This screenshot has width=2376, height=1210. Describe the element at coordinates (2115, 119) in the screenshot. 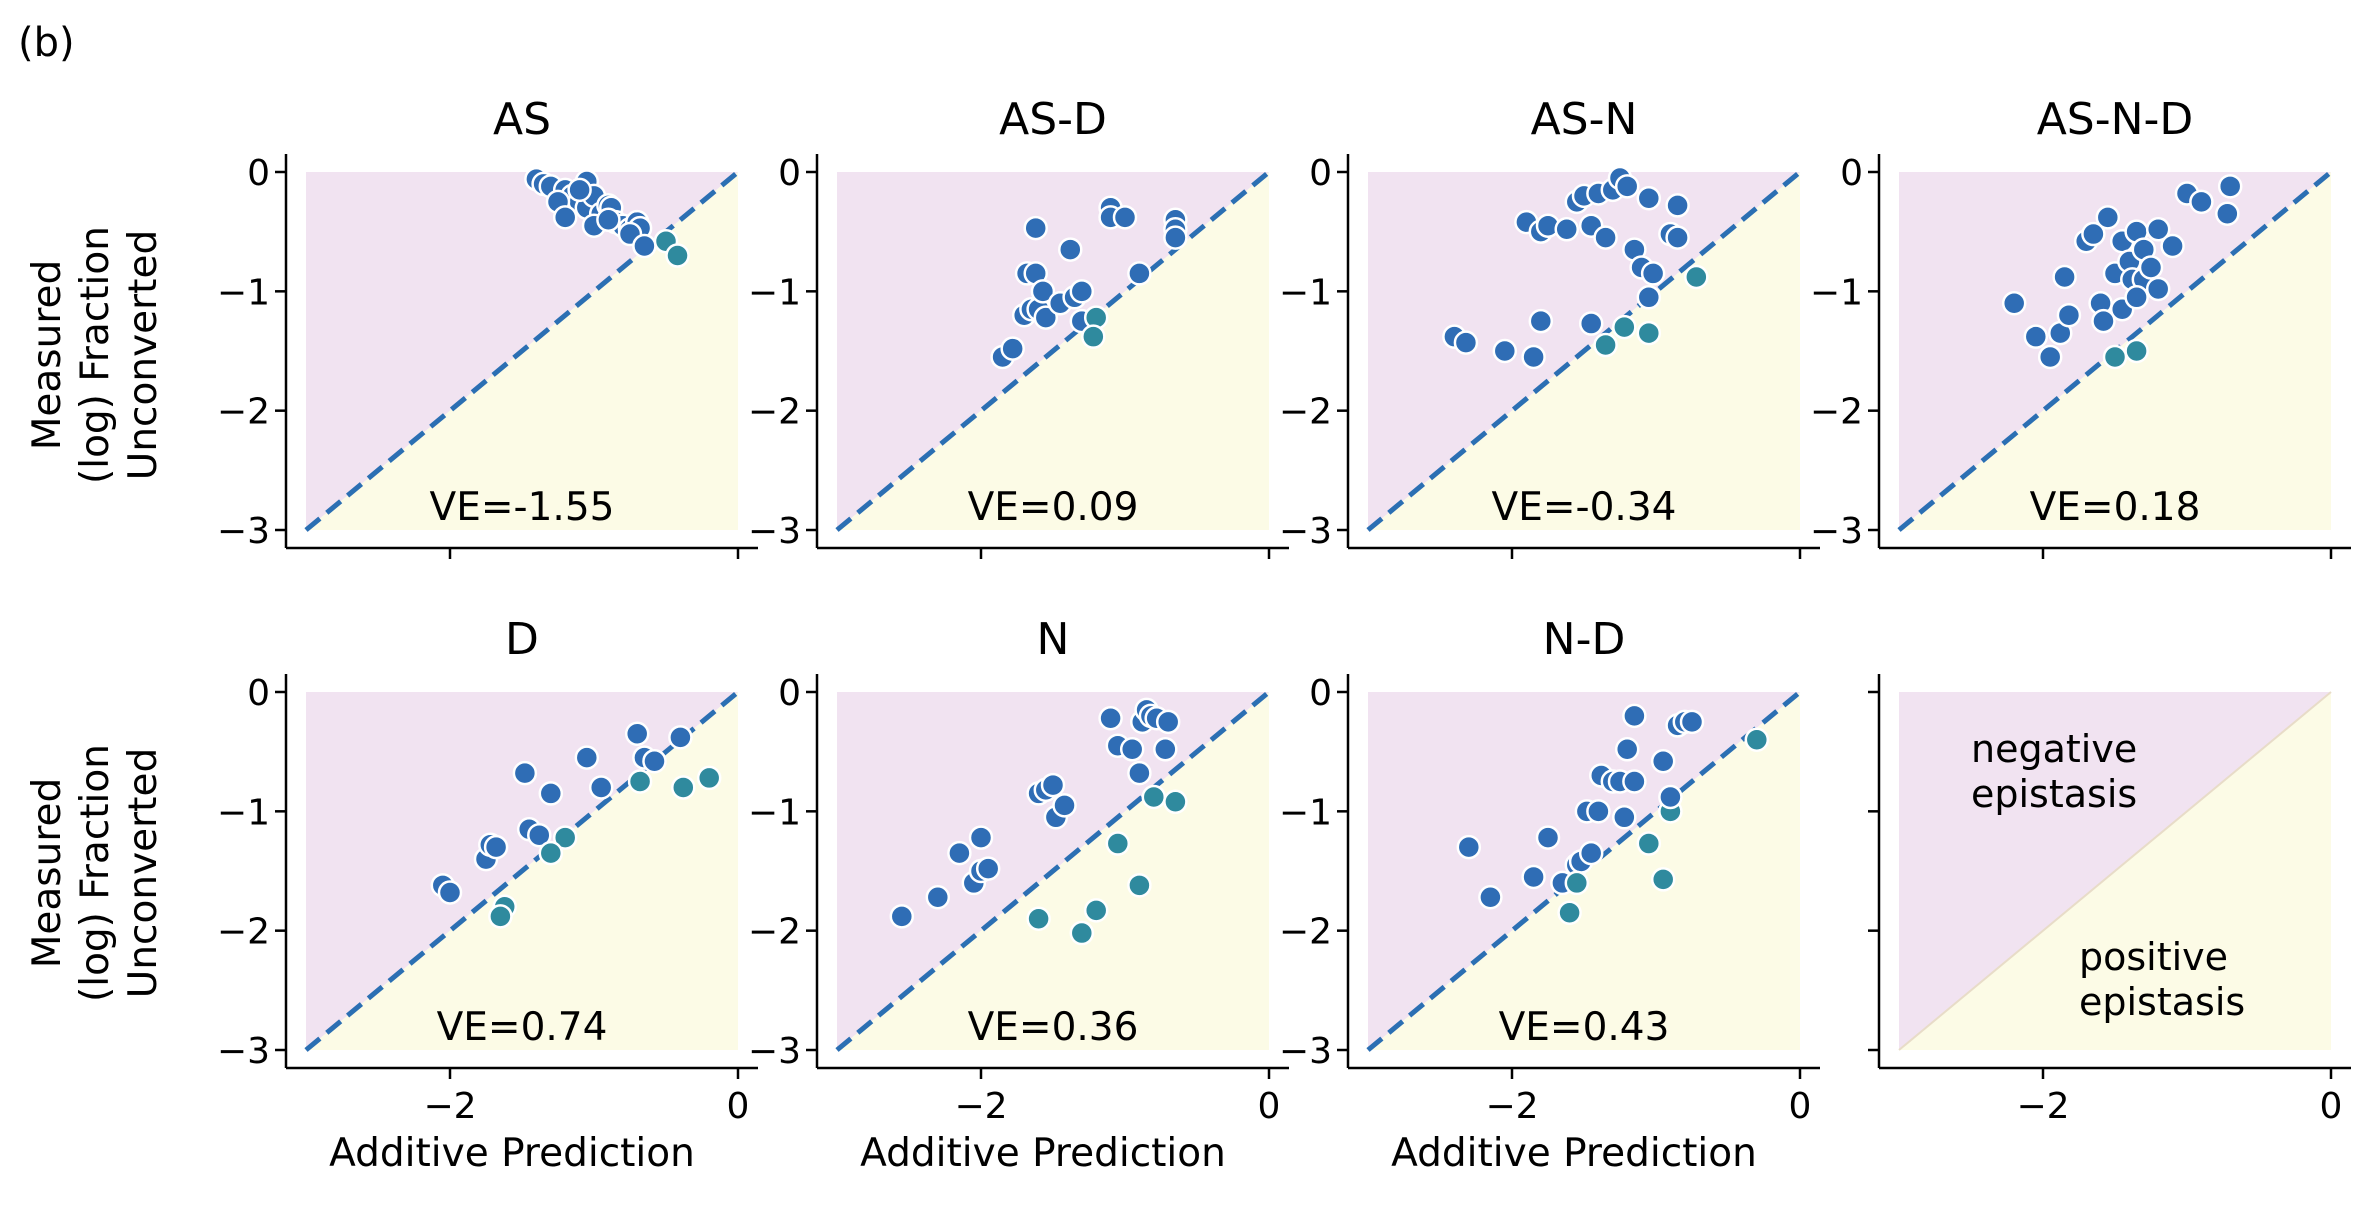

I see `panel-title: AS-N-D` at that location.